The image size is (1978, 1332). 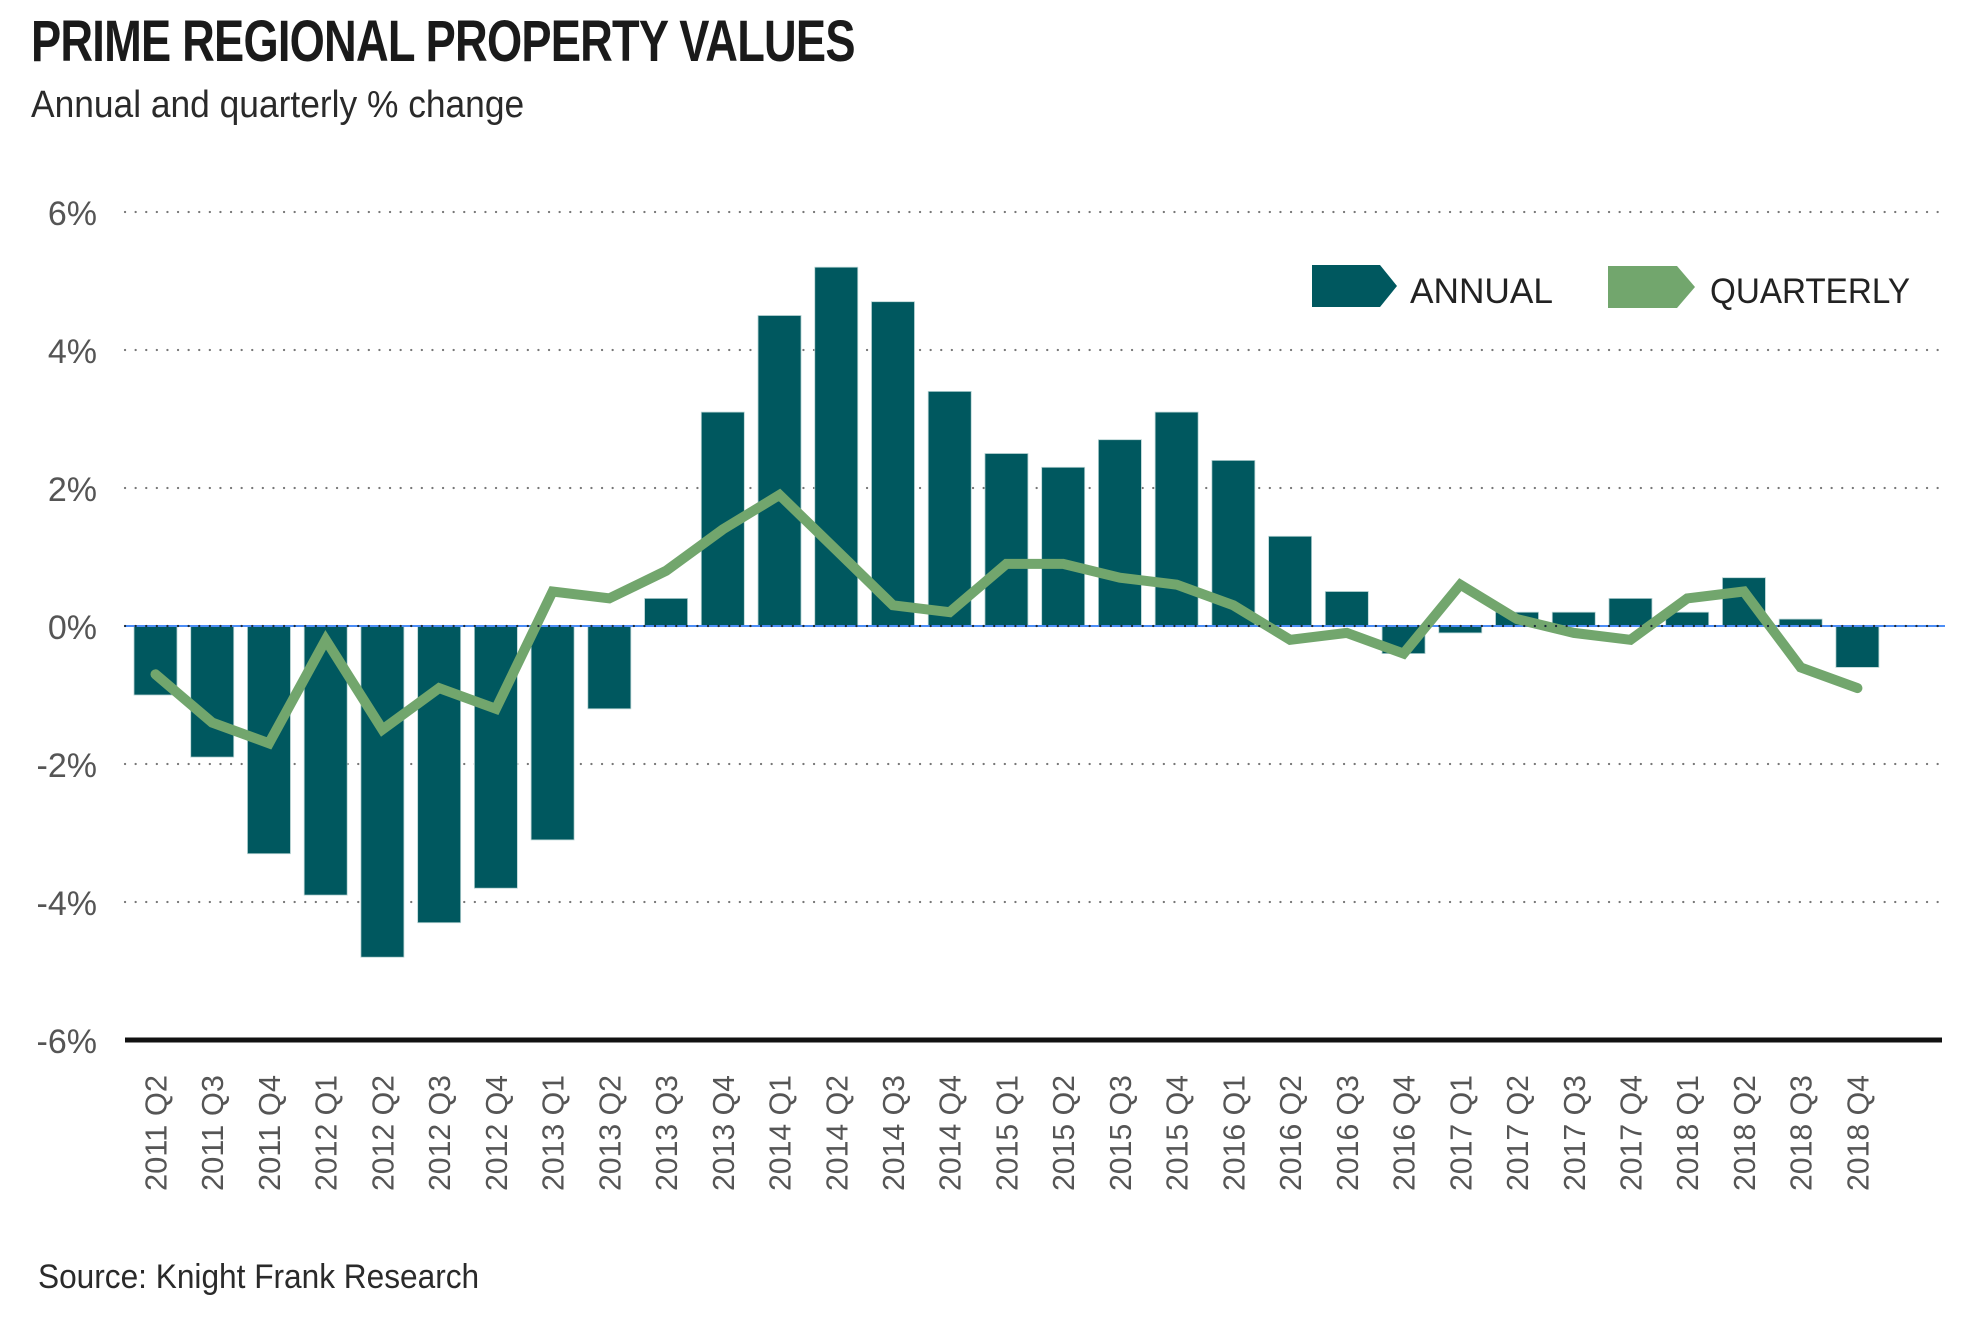 I want to click on legend-item-annual: ANNUAL, so click(x=1432, y=288).